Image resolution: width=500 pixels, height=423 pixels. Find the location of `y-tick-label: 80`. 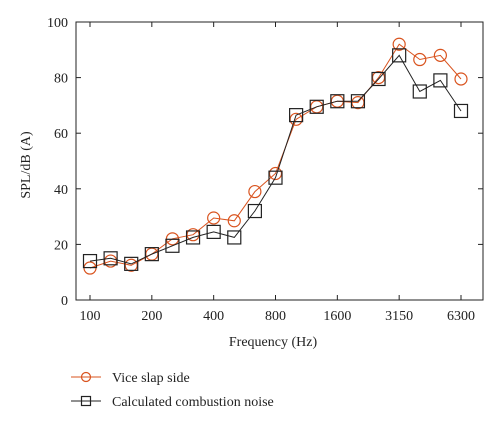

y-tick-label: 80 is located at coordinates (61, 79).